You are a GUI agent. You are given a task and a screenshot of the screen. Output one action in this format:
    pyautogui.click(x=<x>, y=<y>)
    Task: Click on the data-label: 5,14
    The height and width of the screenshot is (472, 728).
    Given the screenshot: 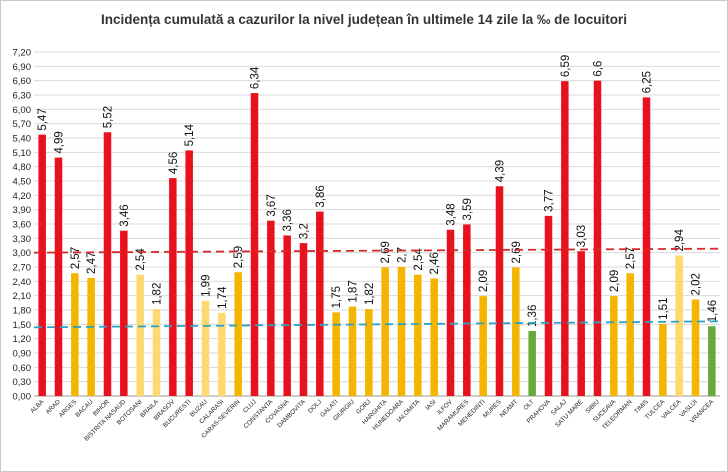 What is the action you would take?
    pyautogui.click(x=190, y=134)
    